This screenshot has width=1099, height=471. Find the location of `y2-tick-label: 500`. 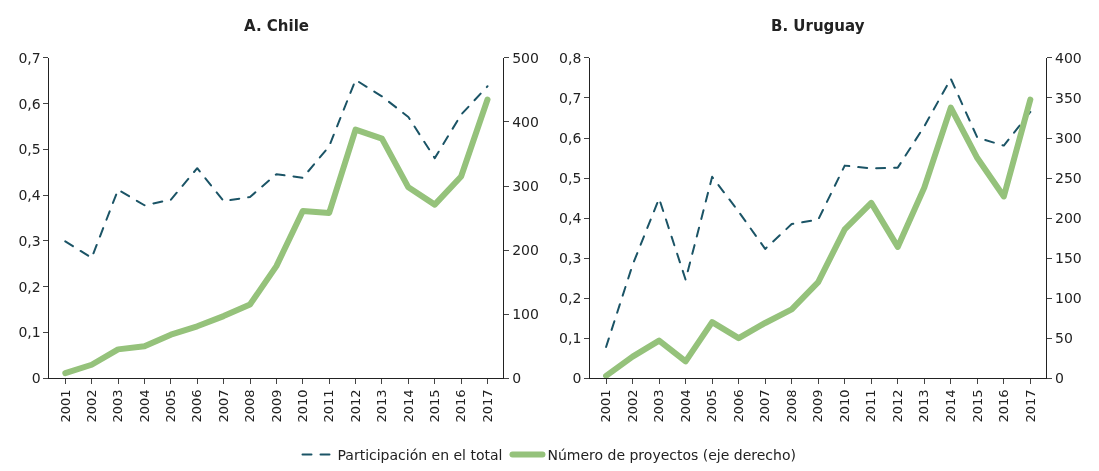

y2-tick-label: 500 is located at coordinates (525, 57).